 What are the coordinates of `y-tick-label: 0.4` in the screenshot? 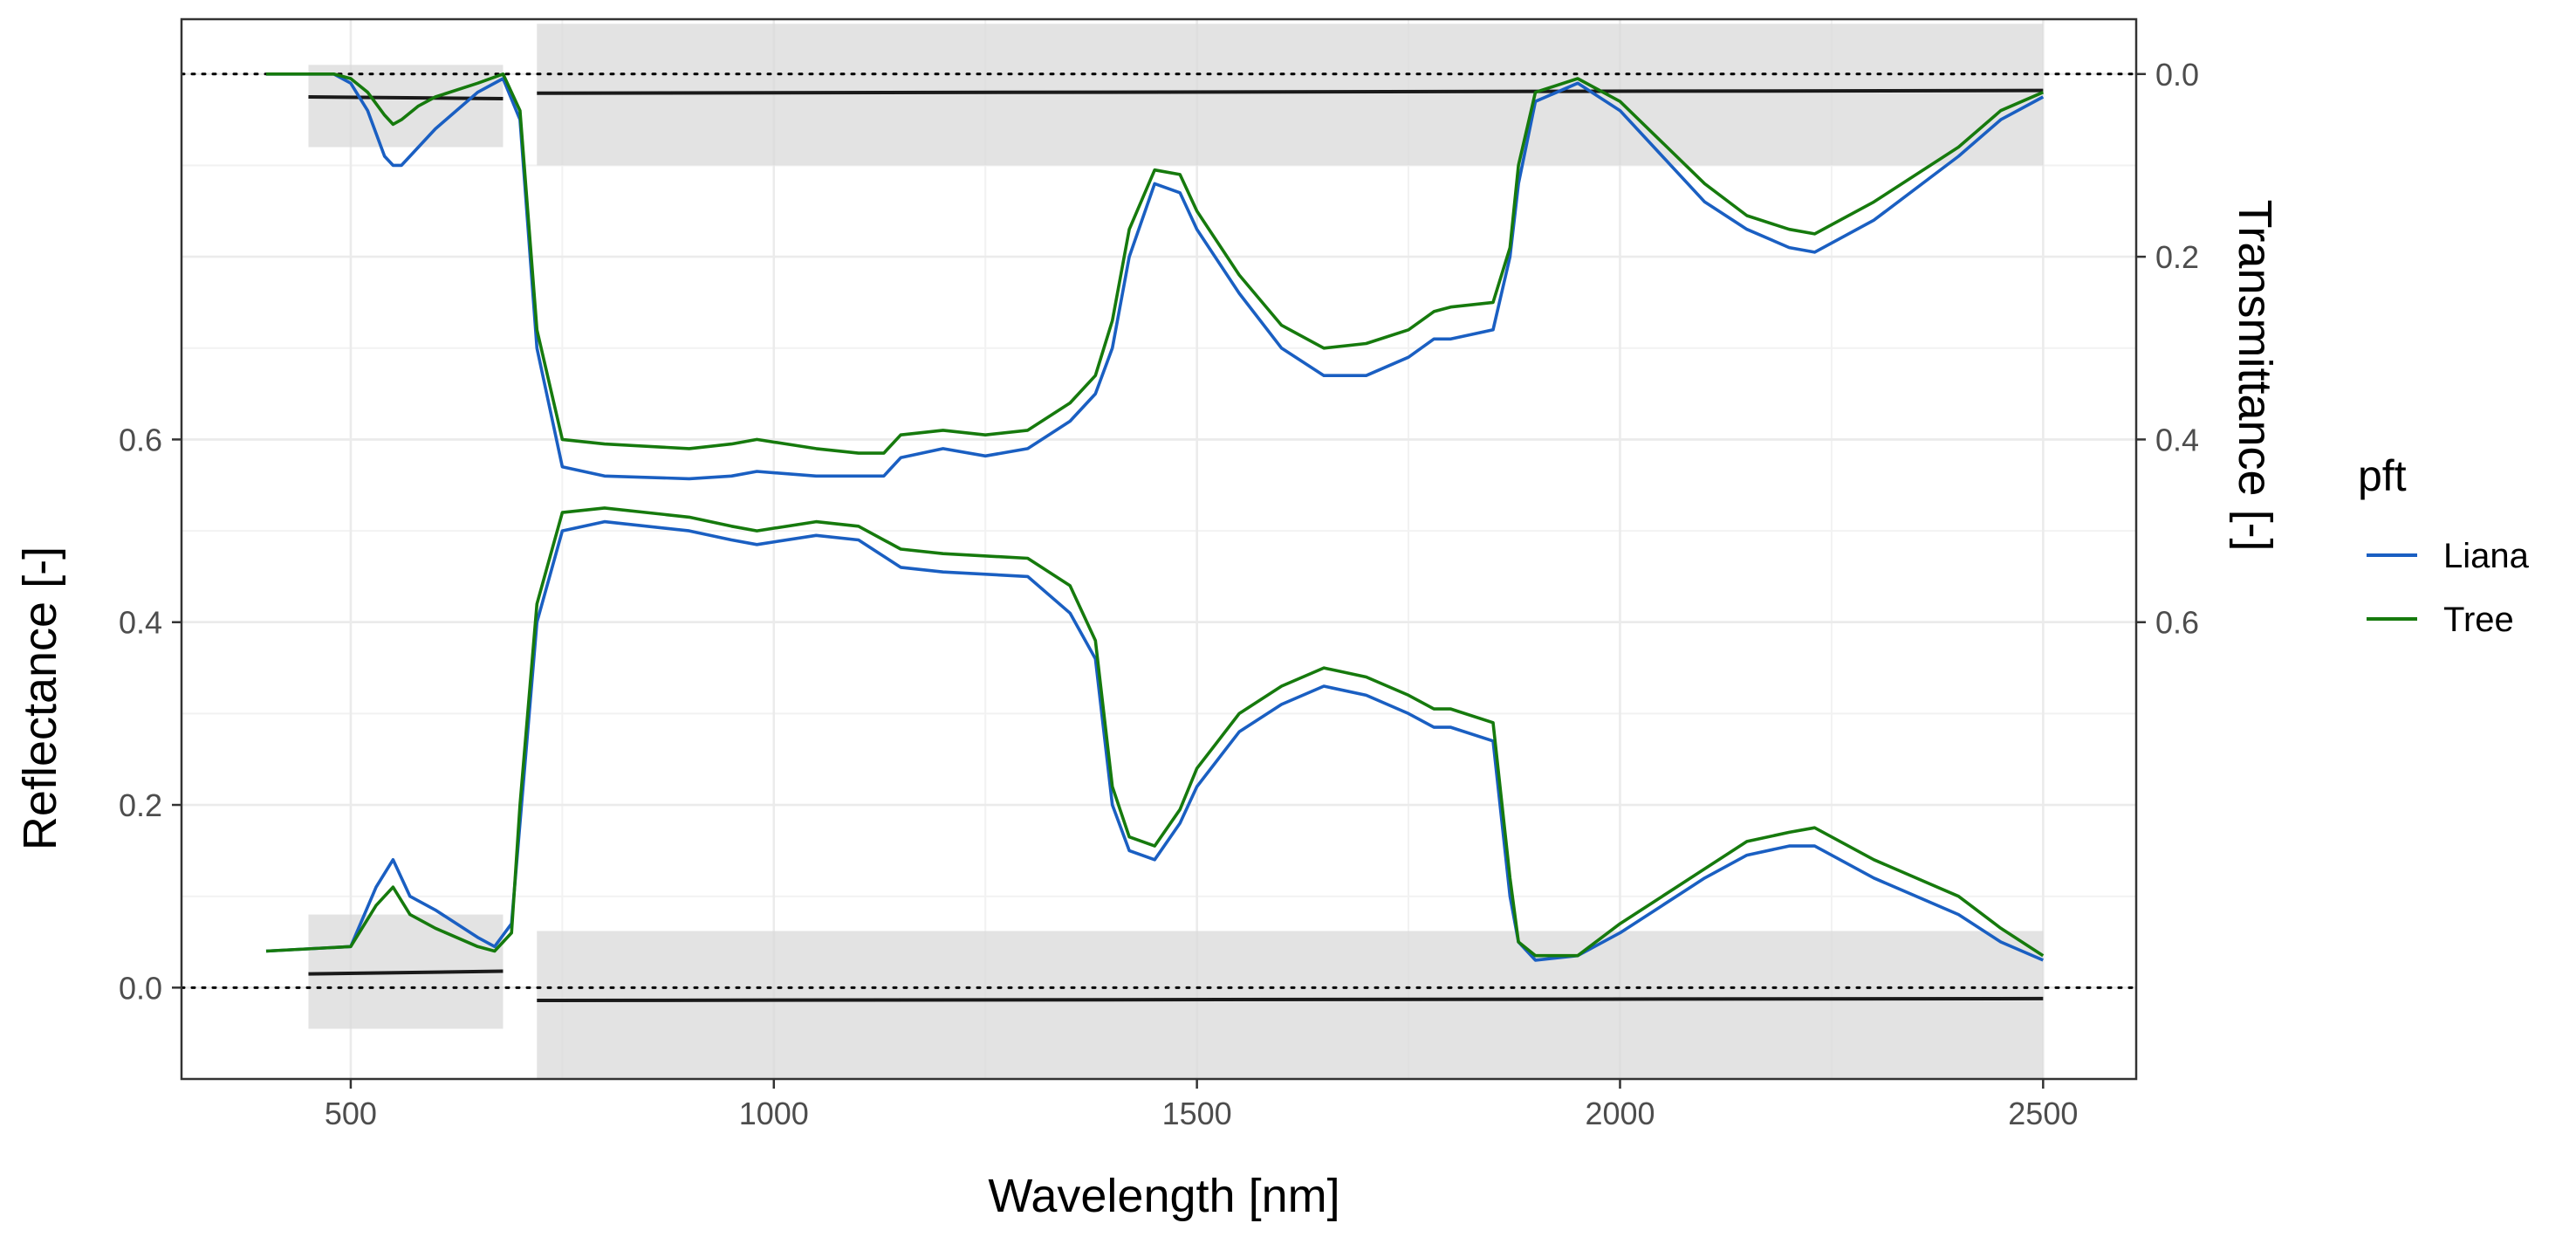 It's located at (140, 623).